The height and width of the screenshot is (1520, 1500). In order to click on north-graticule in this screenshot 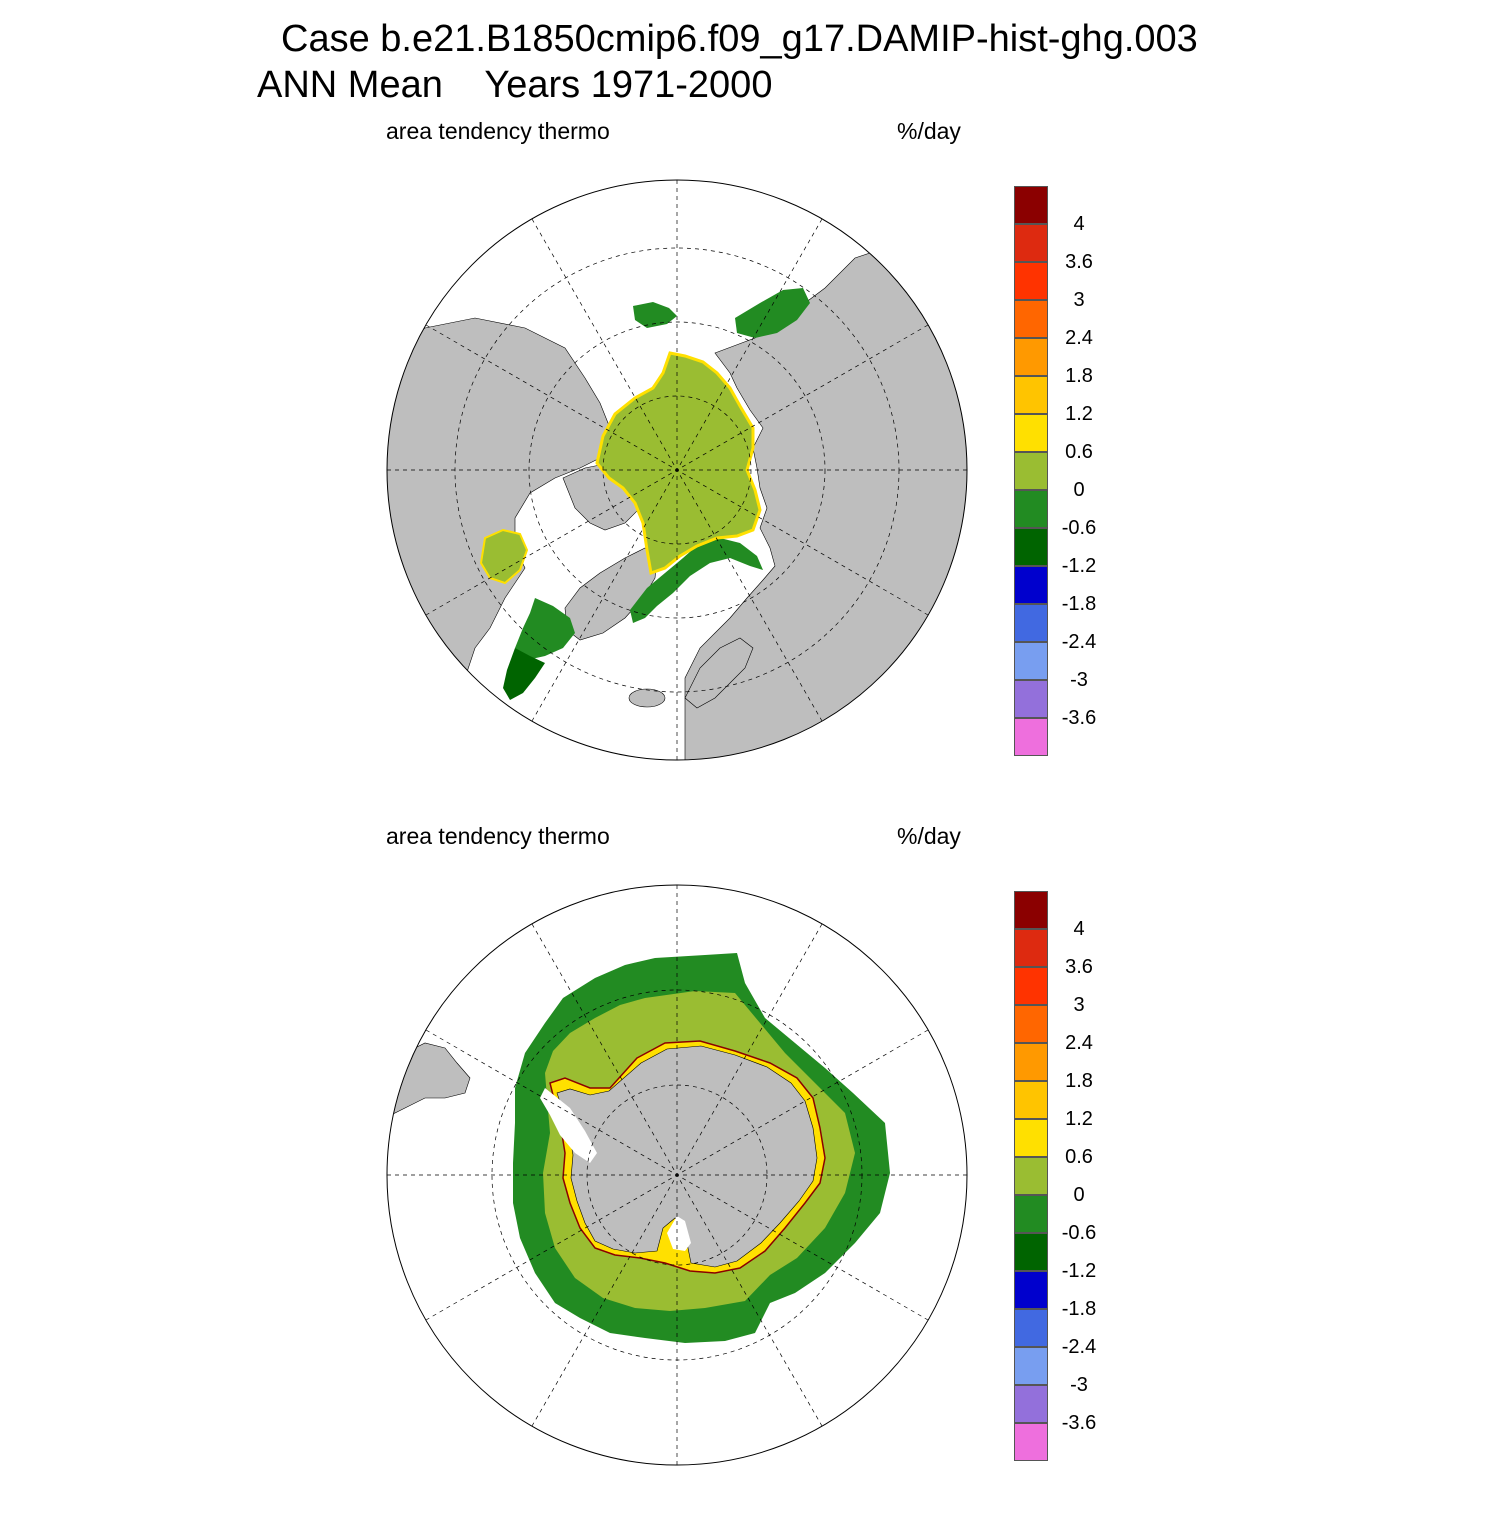, I will do `click(677, 470)`.